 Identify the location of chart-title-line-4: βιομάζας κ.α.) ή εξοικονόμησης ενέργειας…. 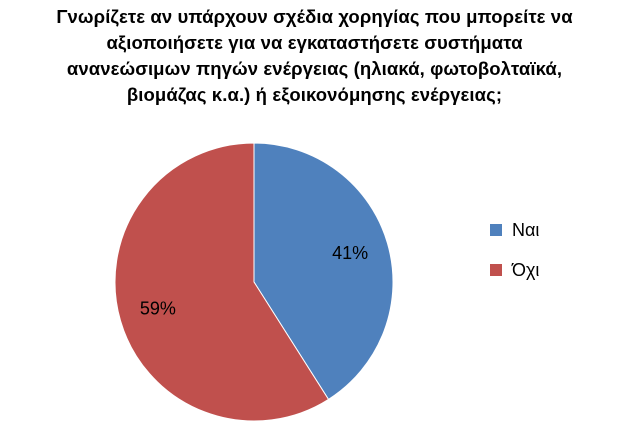
(314, 94).